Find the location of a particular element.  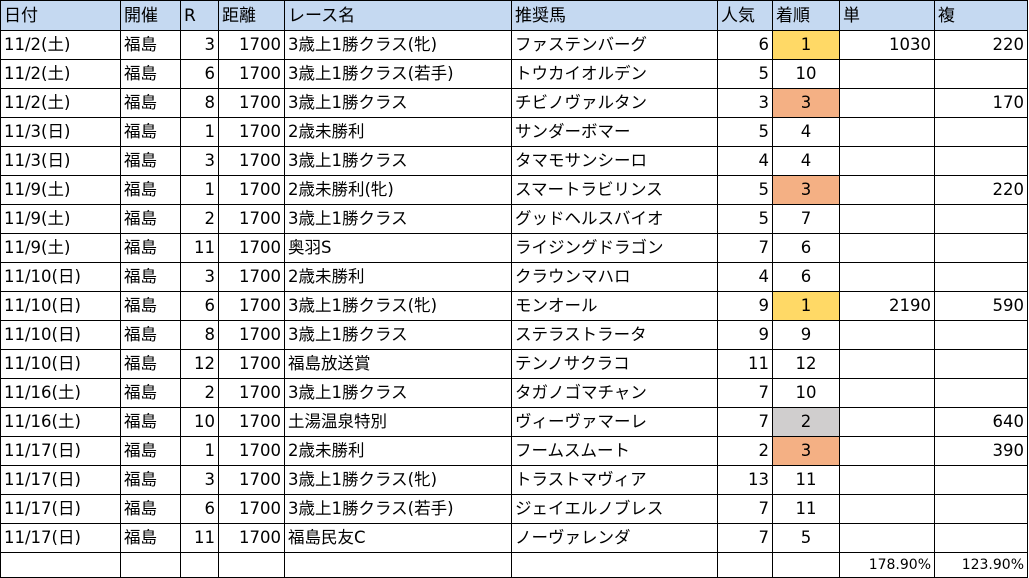

cell-date: 11/3(日) is located at coordinates (60, 132).